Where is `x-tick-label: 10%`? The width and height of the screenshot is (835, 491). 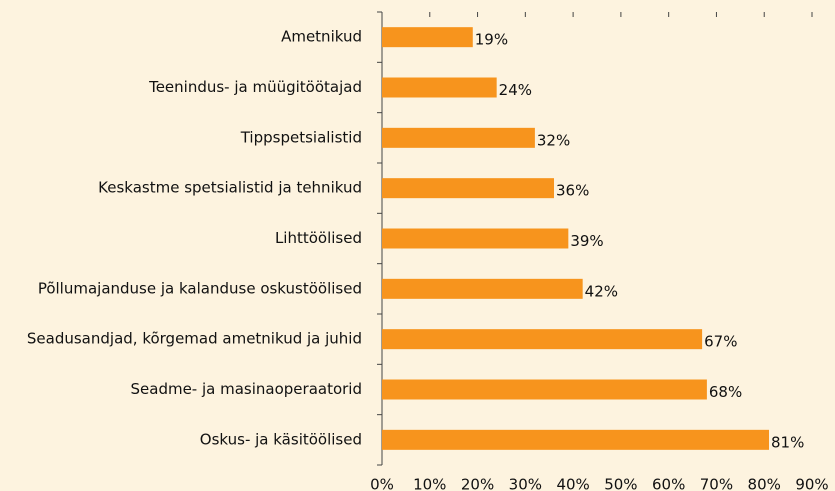 x-tick-label: 10% is located at coordinates (429, 483).